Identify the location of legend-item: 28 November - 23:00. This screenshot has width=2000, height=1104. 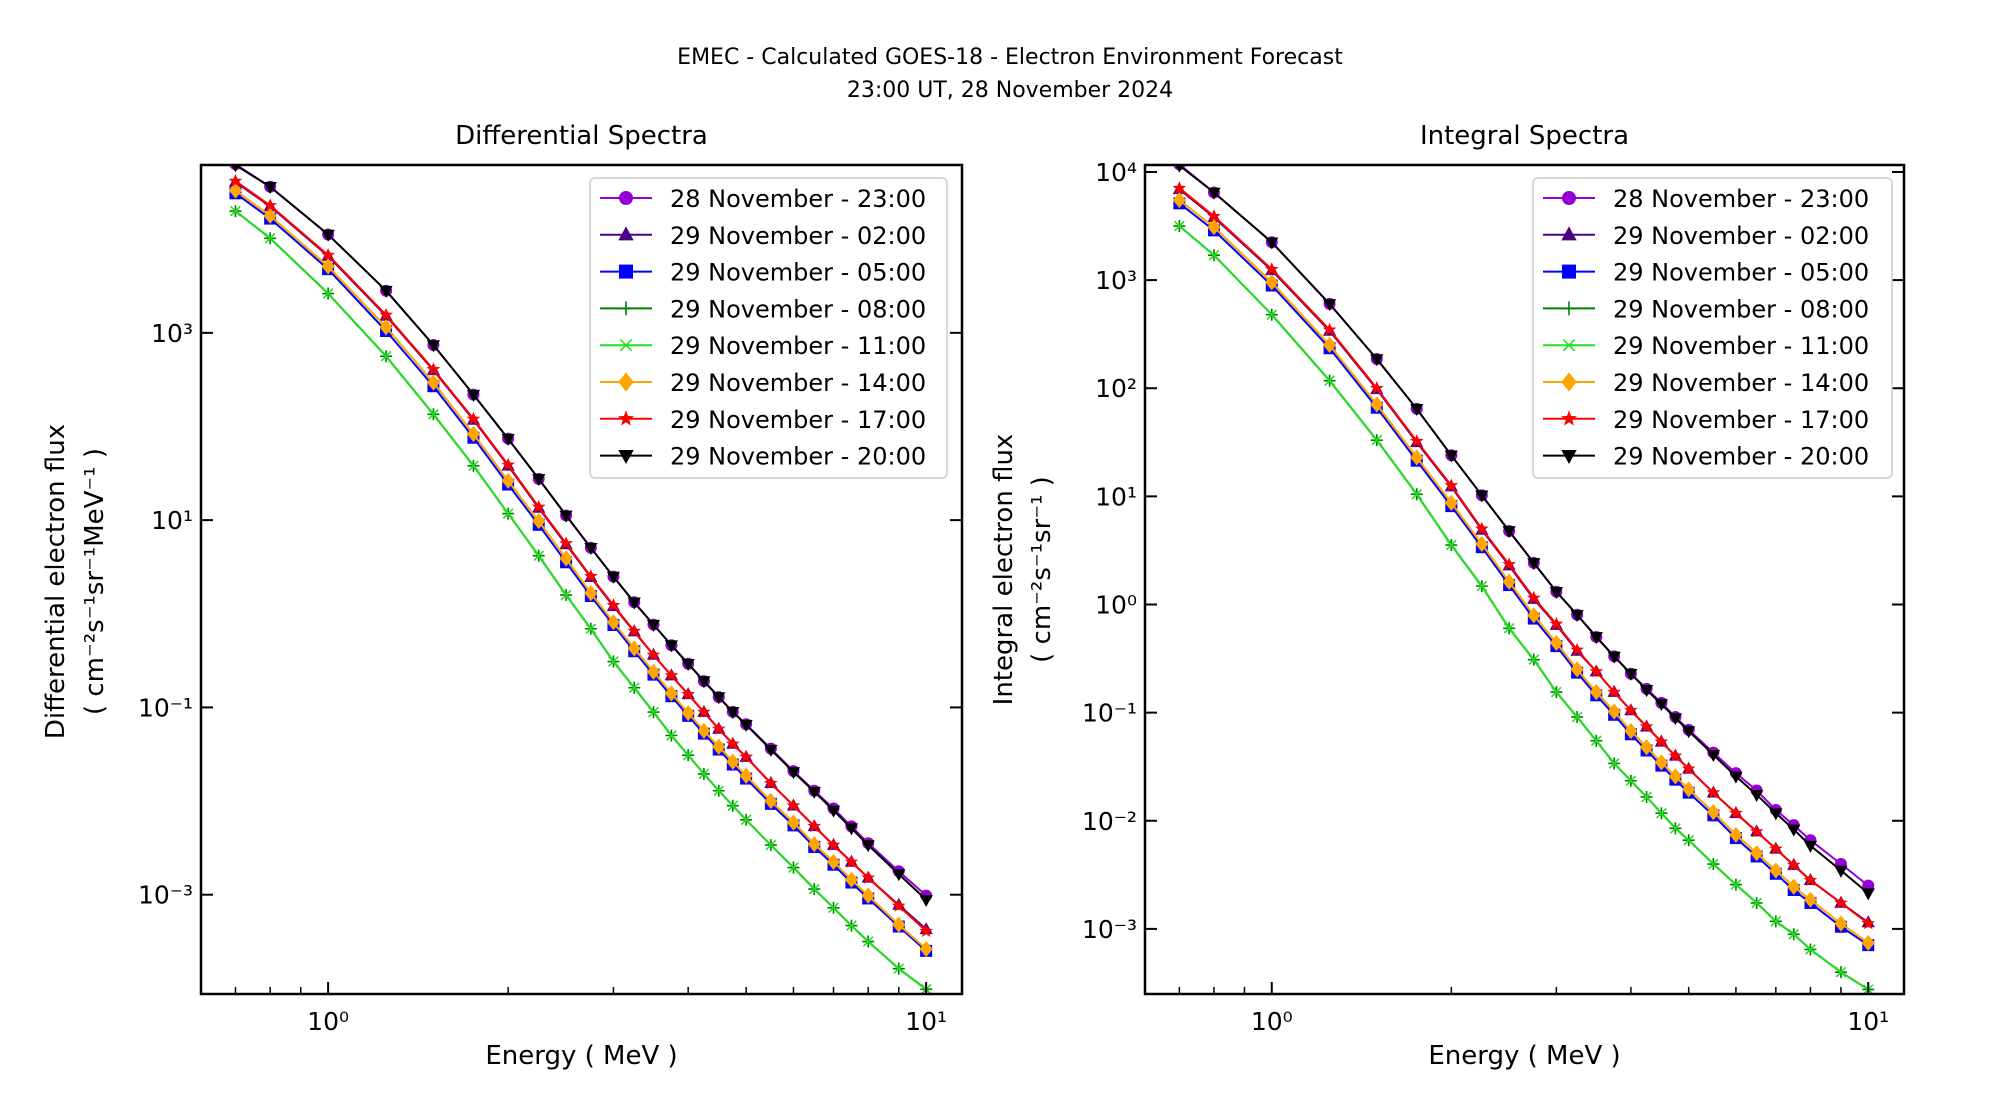
(1706, 199).